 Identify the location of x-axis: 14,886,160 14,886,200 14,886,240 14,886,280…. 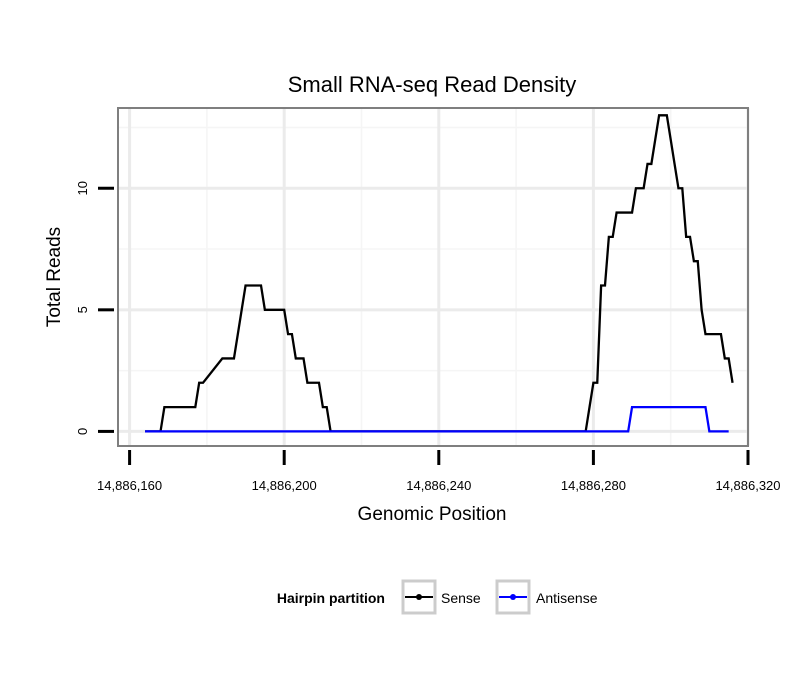
(439, 471).